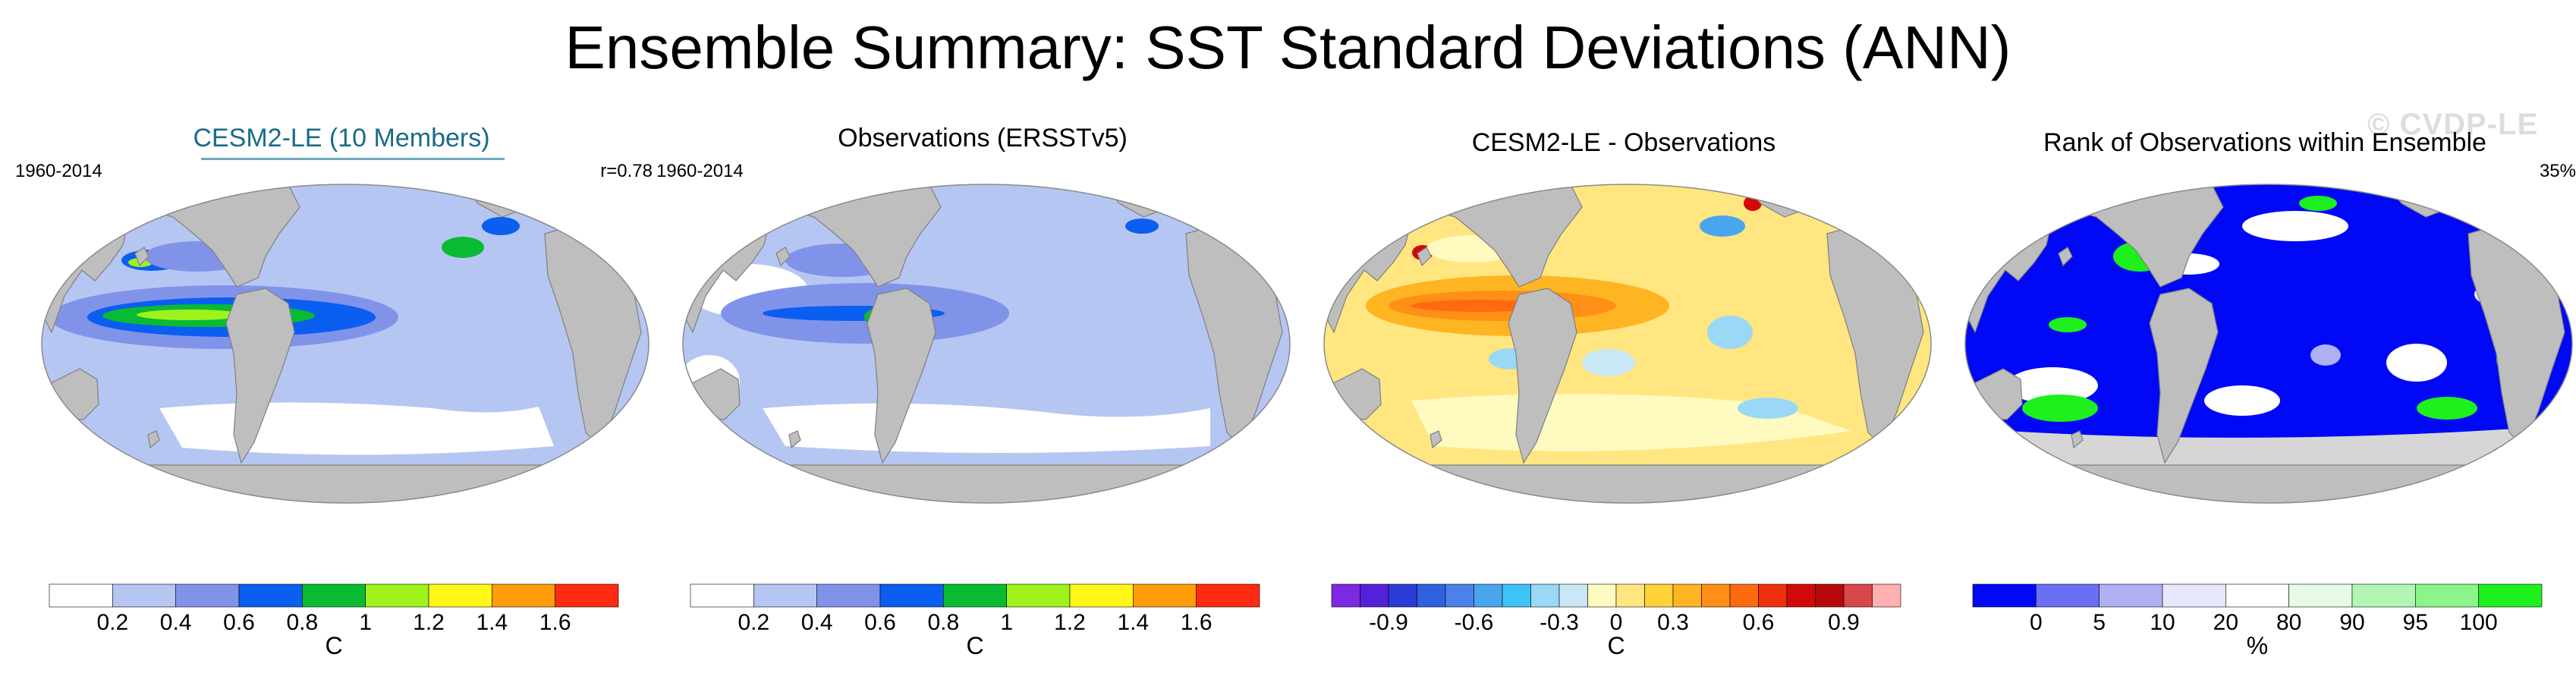  Describe the element at coordinates (739, 197) in the screenshot. I see `arctic-strong` at that location.